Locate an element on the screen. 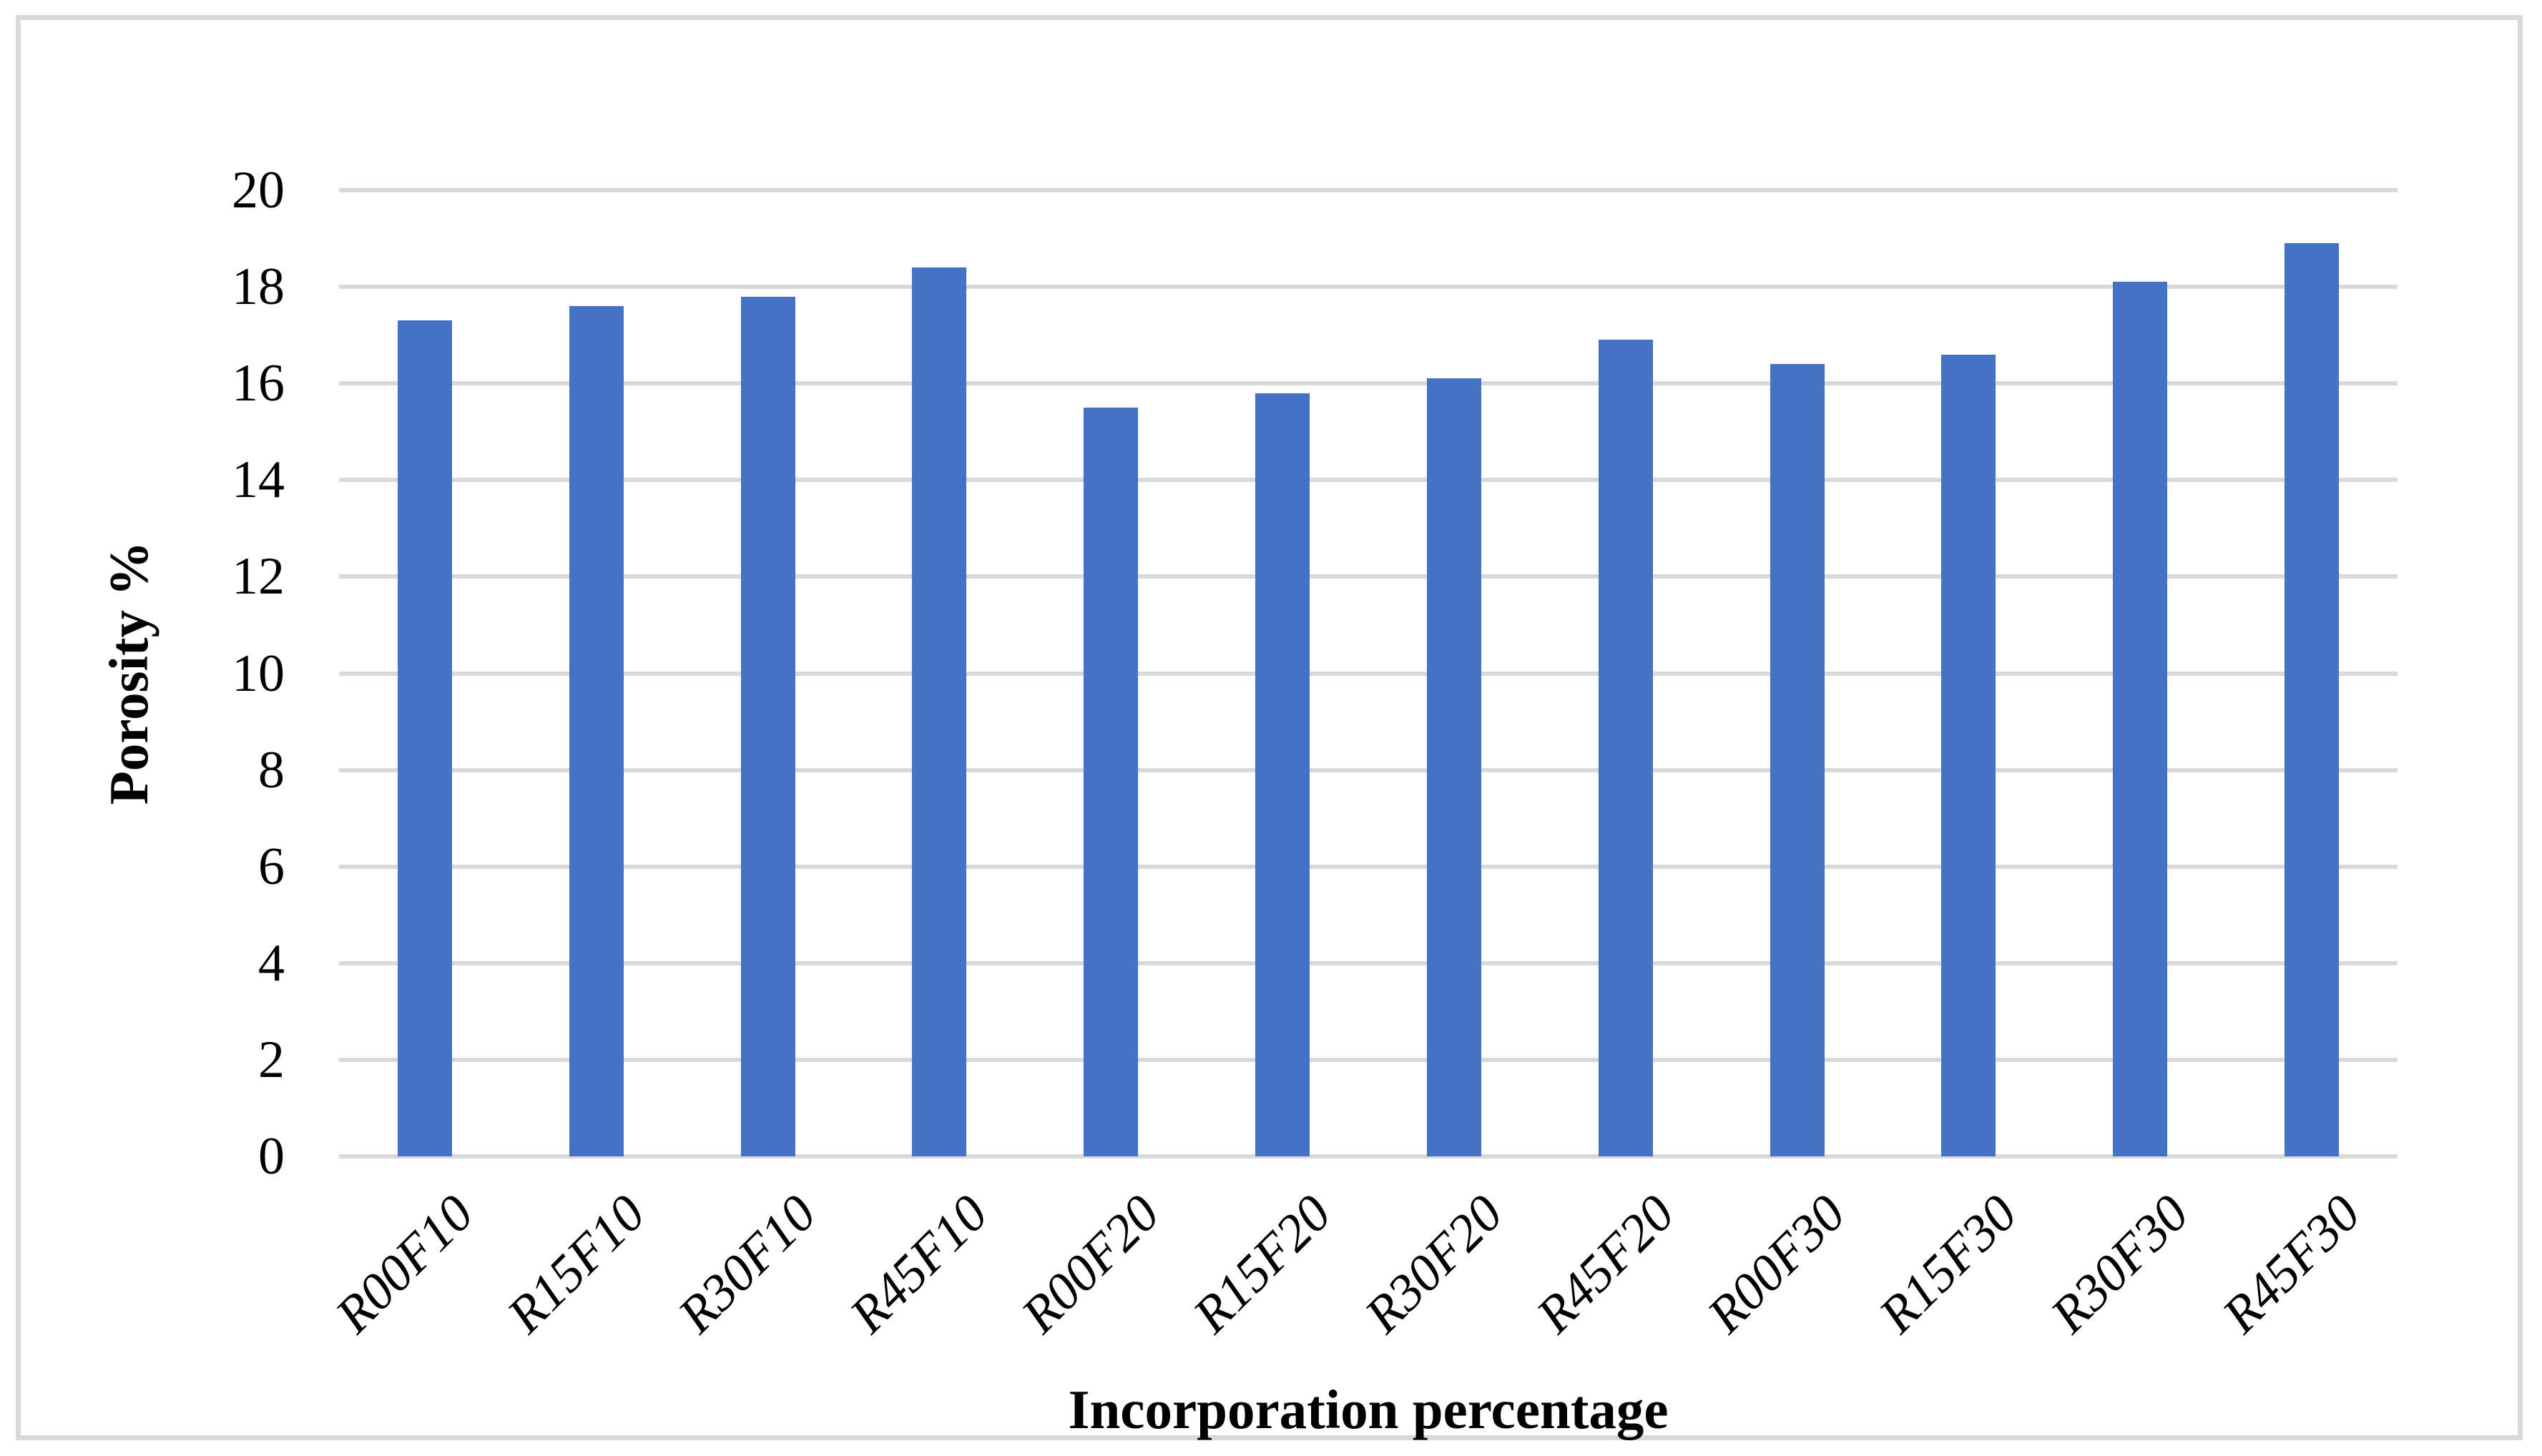 The image size is (2542, 1456). bar-R30F10 is located at coordinates (767, 726).